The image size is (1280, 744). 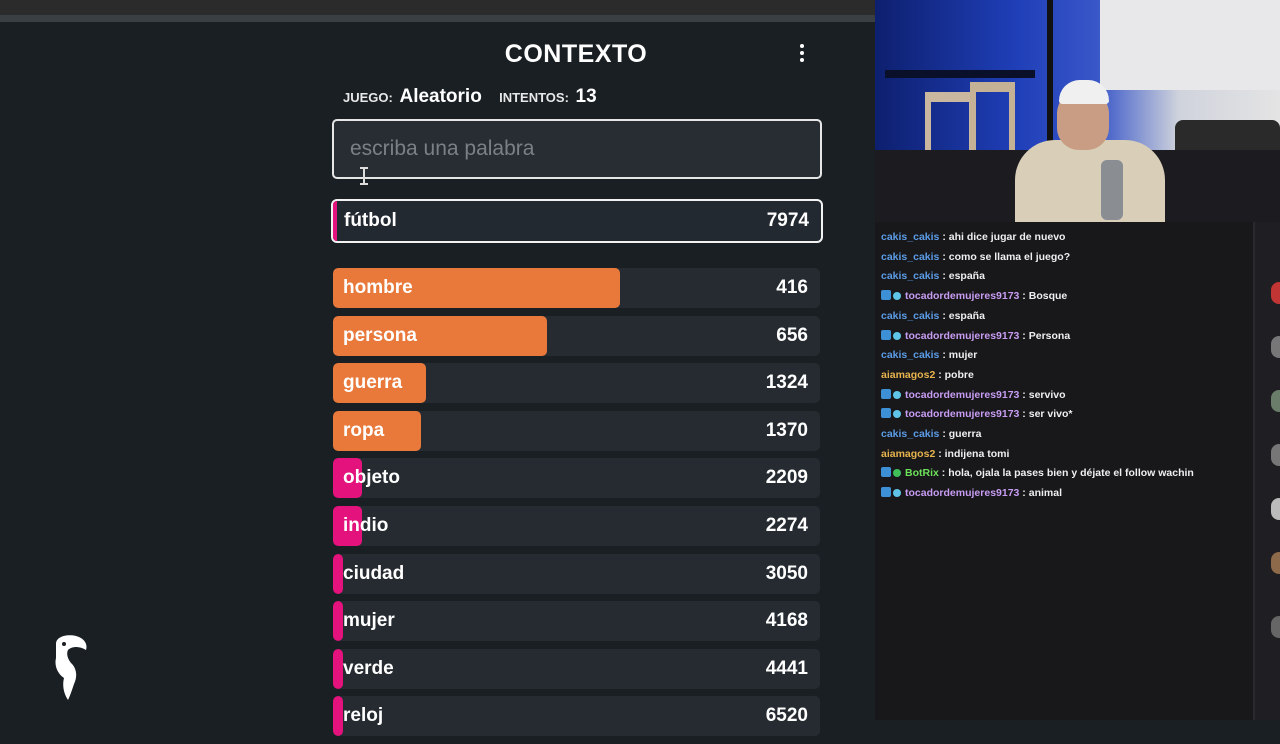 What do you see at coordinates (577, 221) in the screenshot?
I see `current-guess-row: fútbol 7974` at bounding box center [577, 221].